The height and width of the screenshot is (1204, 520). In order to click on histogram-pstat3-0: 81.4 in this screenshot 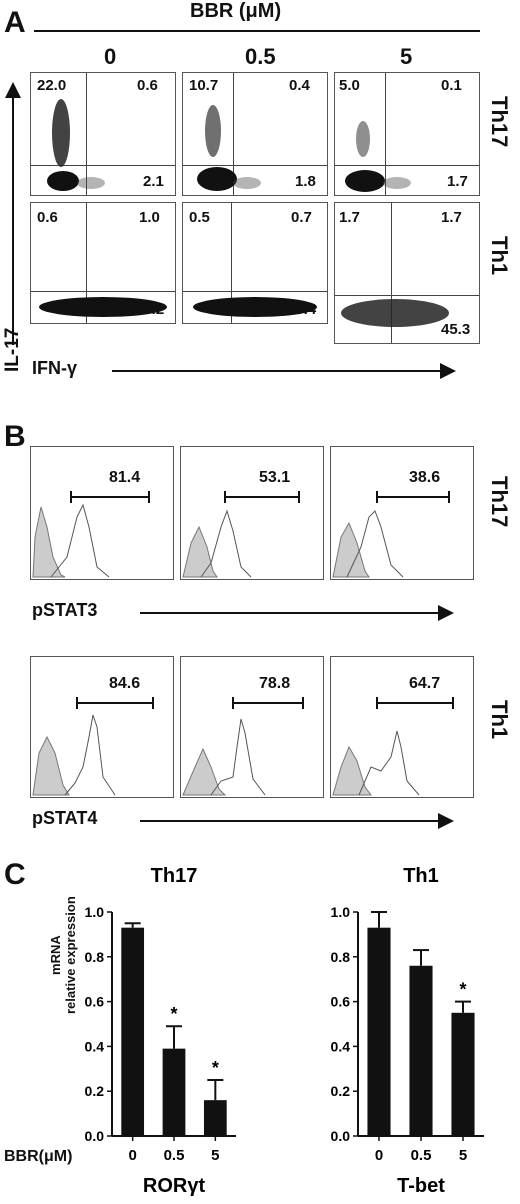, I will do `click(102, 513)`.